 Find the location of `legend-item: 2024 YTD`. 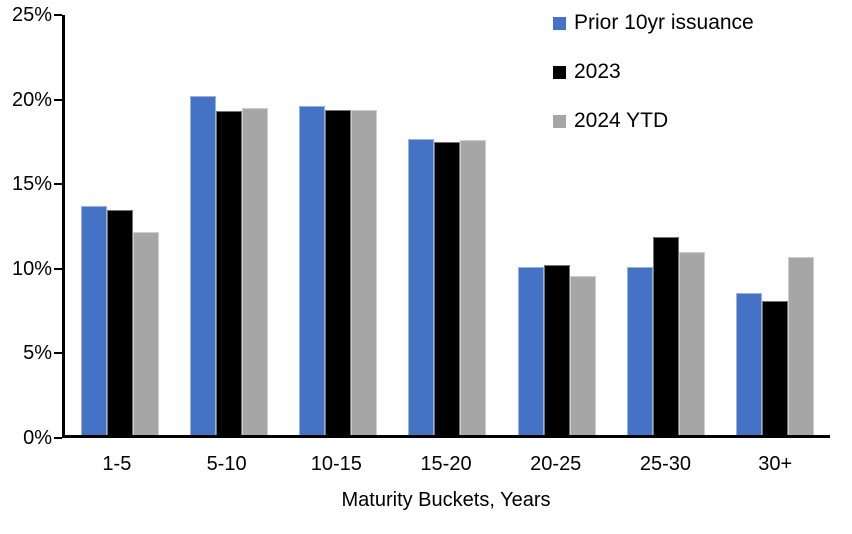

legend-item: 2024 YTD is located at coordinates (653, 121).